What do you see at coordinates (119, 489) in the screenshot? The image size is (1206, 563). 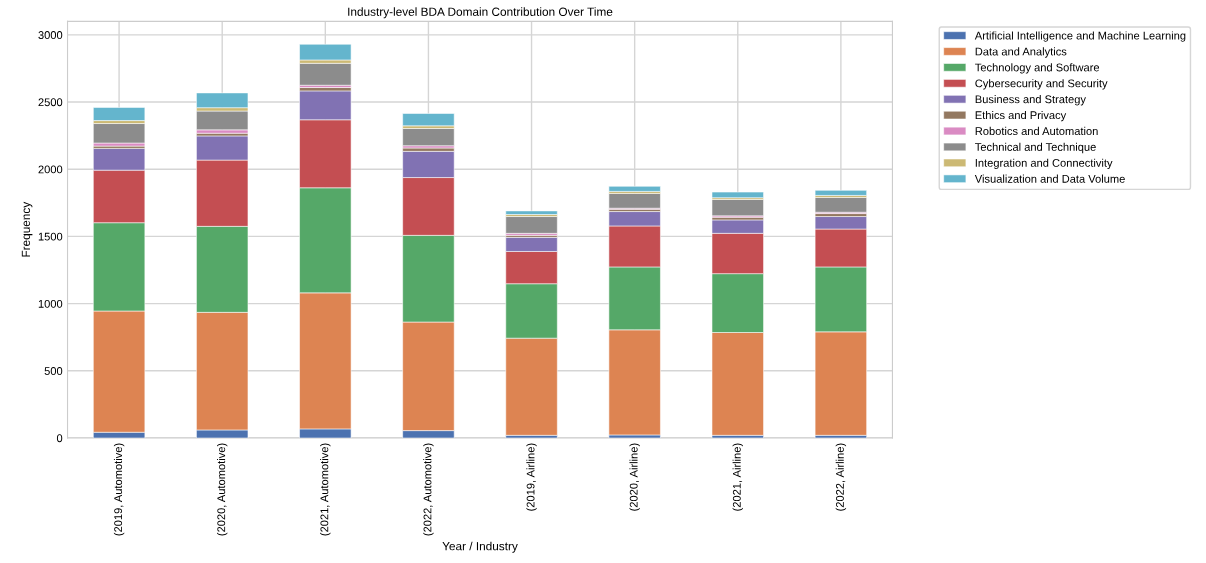 I see `x-tick-label: (2019, Automotive)` at bounding box center [119, 489].